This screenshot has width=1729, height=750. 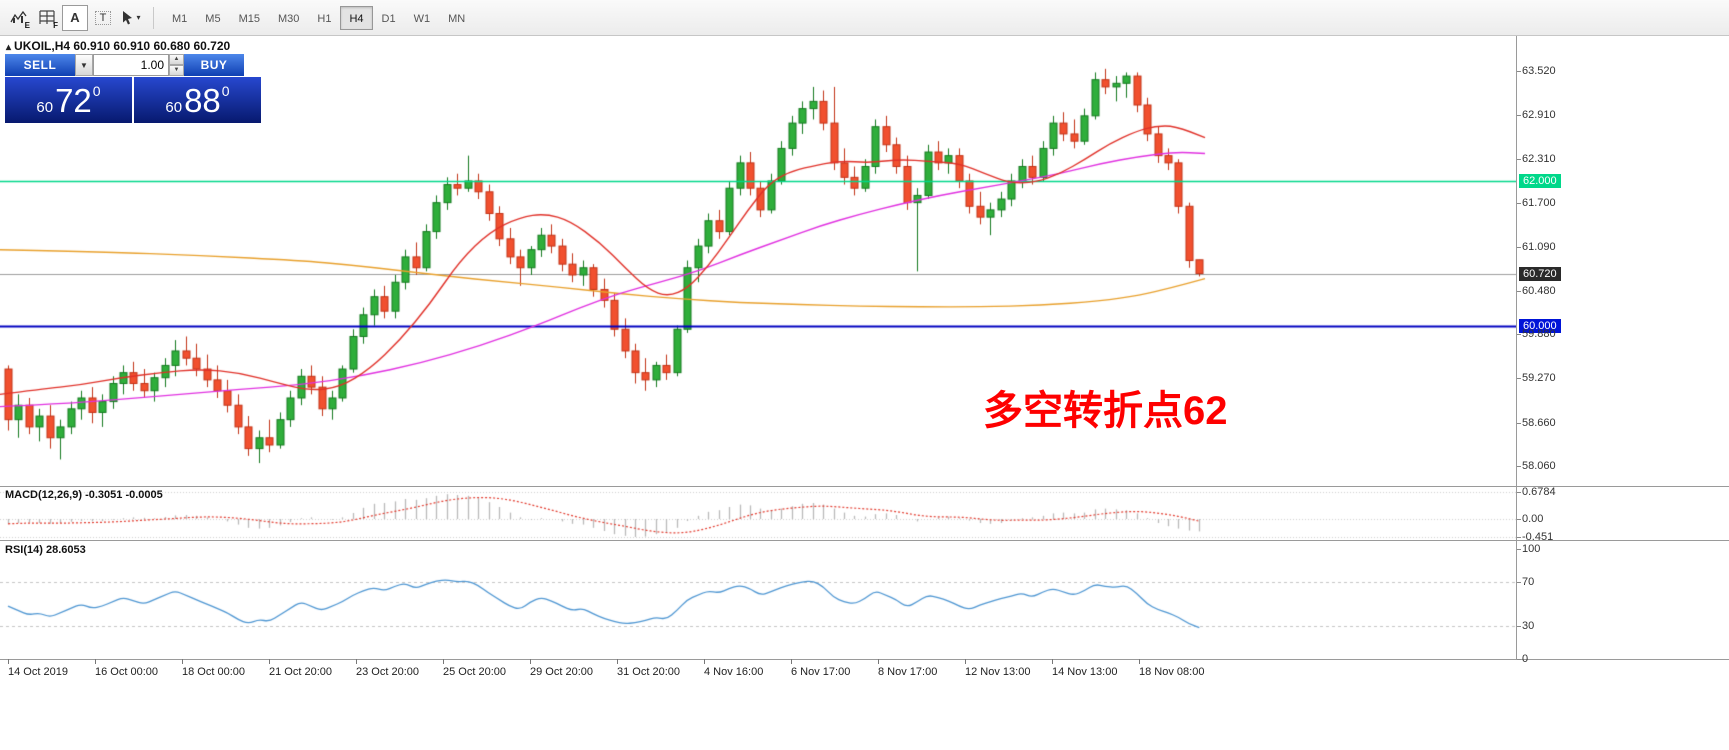 I want to click on text-annotation-tool-button: A, so click(x=75, y=17).